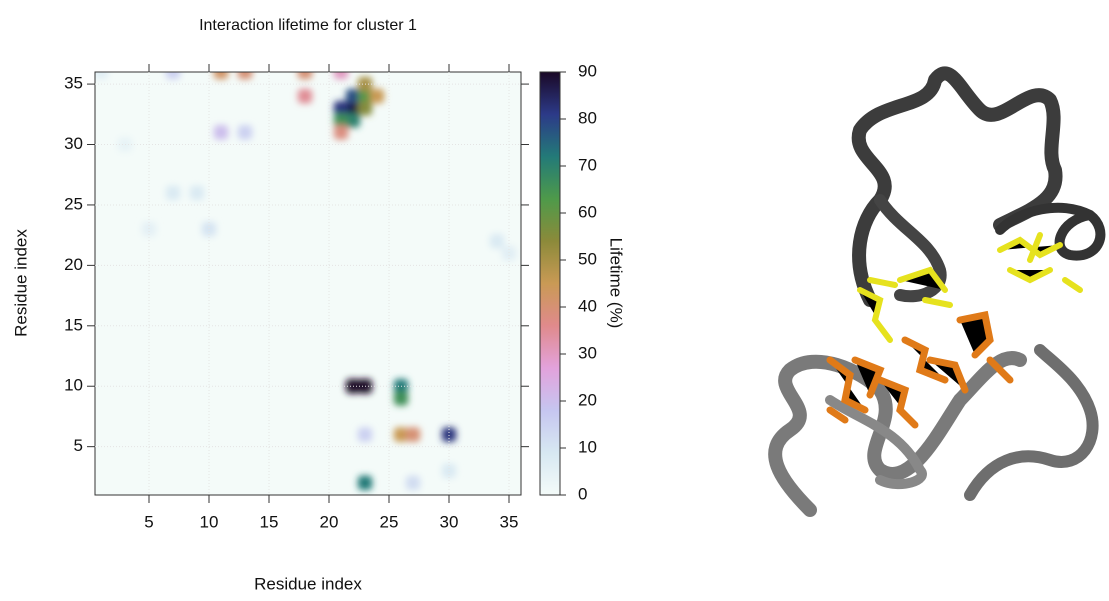  I want to click on x-tick-label: 30, so click(449, 521).